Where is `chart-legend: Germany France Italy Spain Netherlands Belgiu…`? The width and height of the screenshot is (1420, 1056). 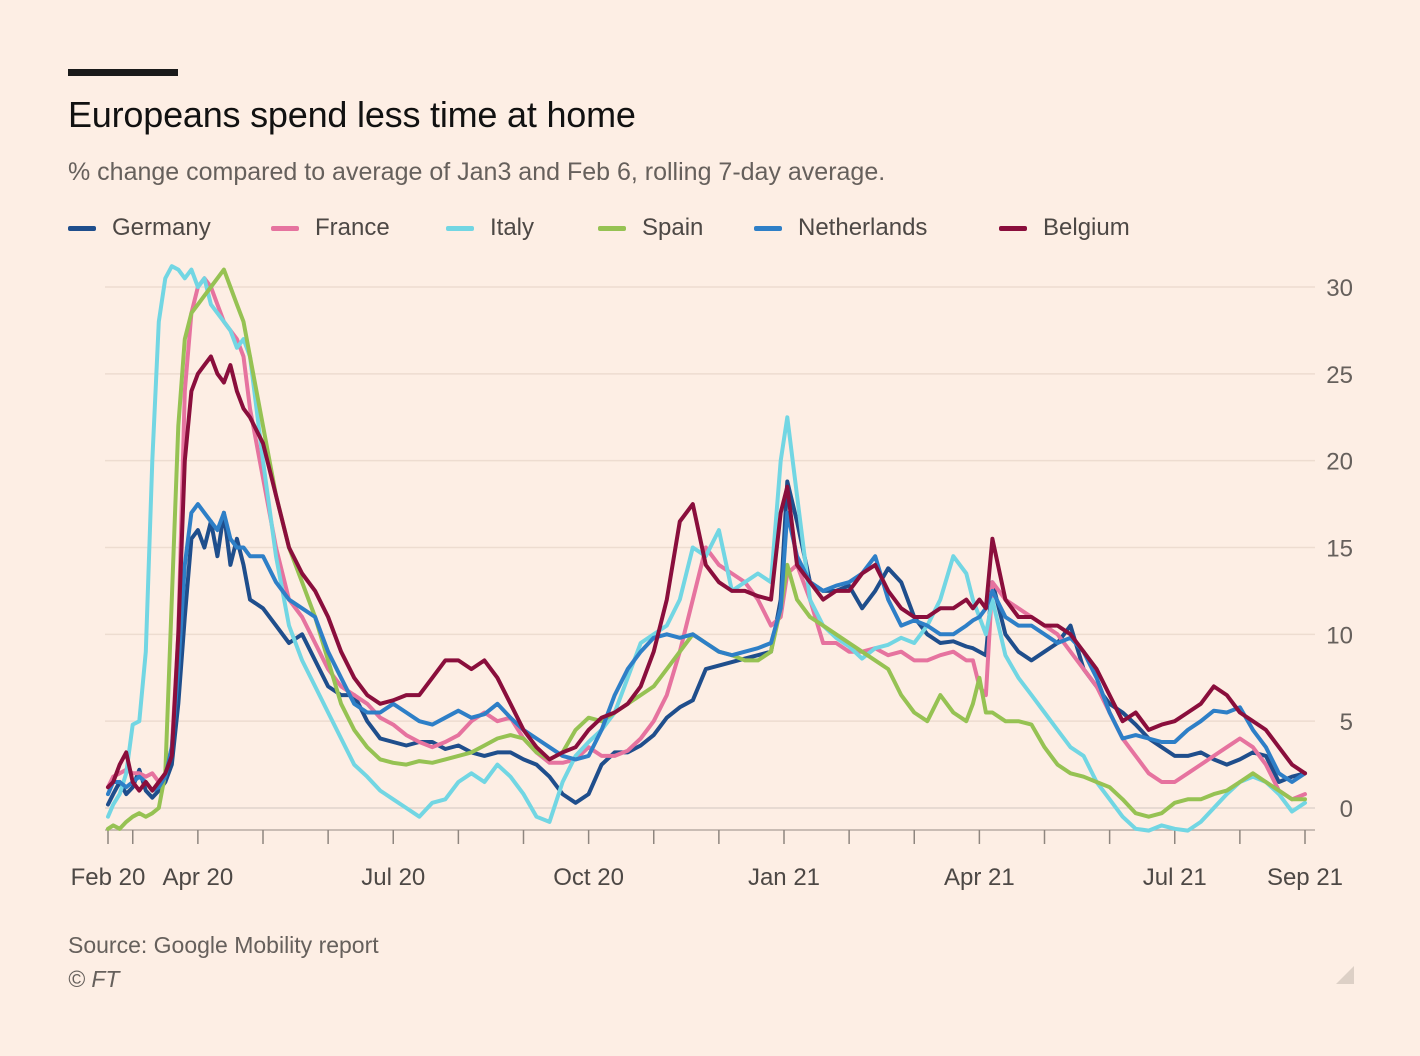
chart-legend: Germany France Italy Spain Netherlands Belgiu… is located at coordinates (708, 230).